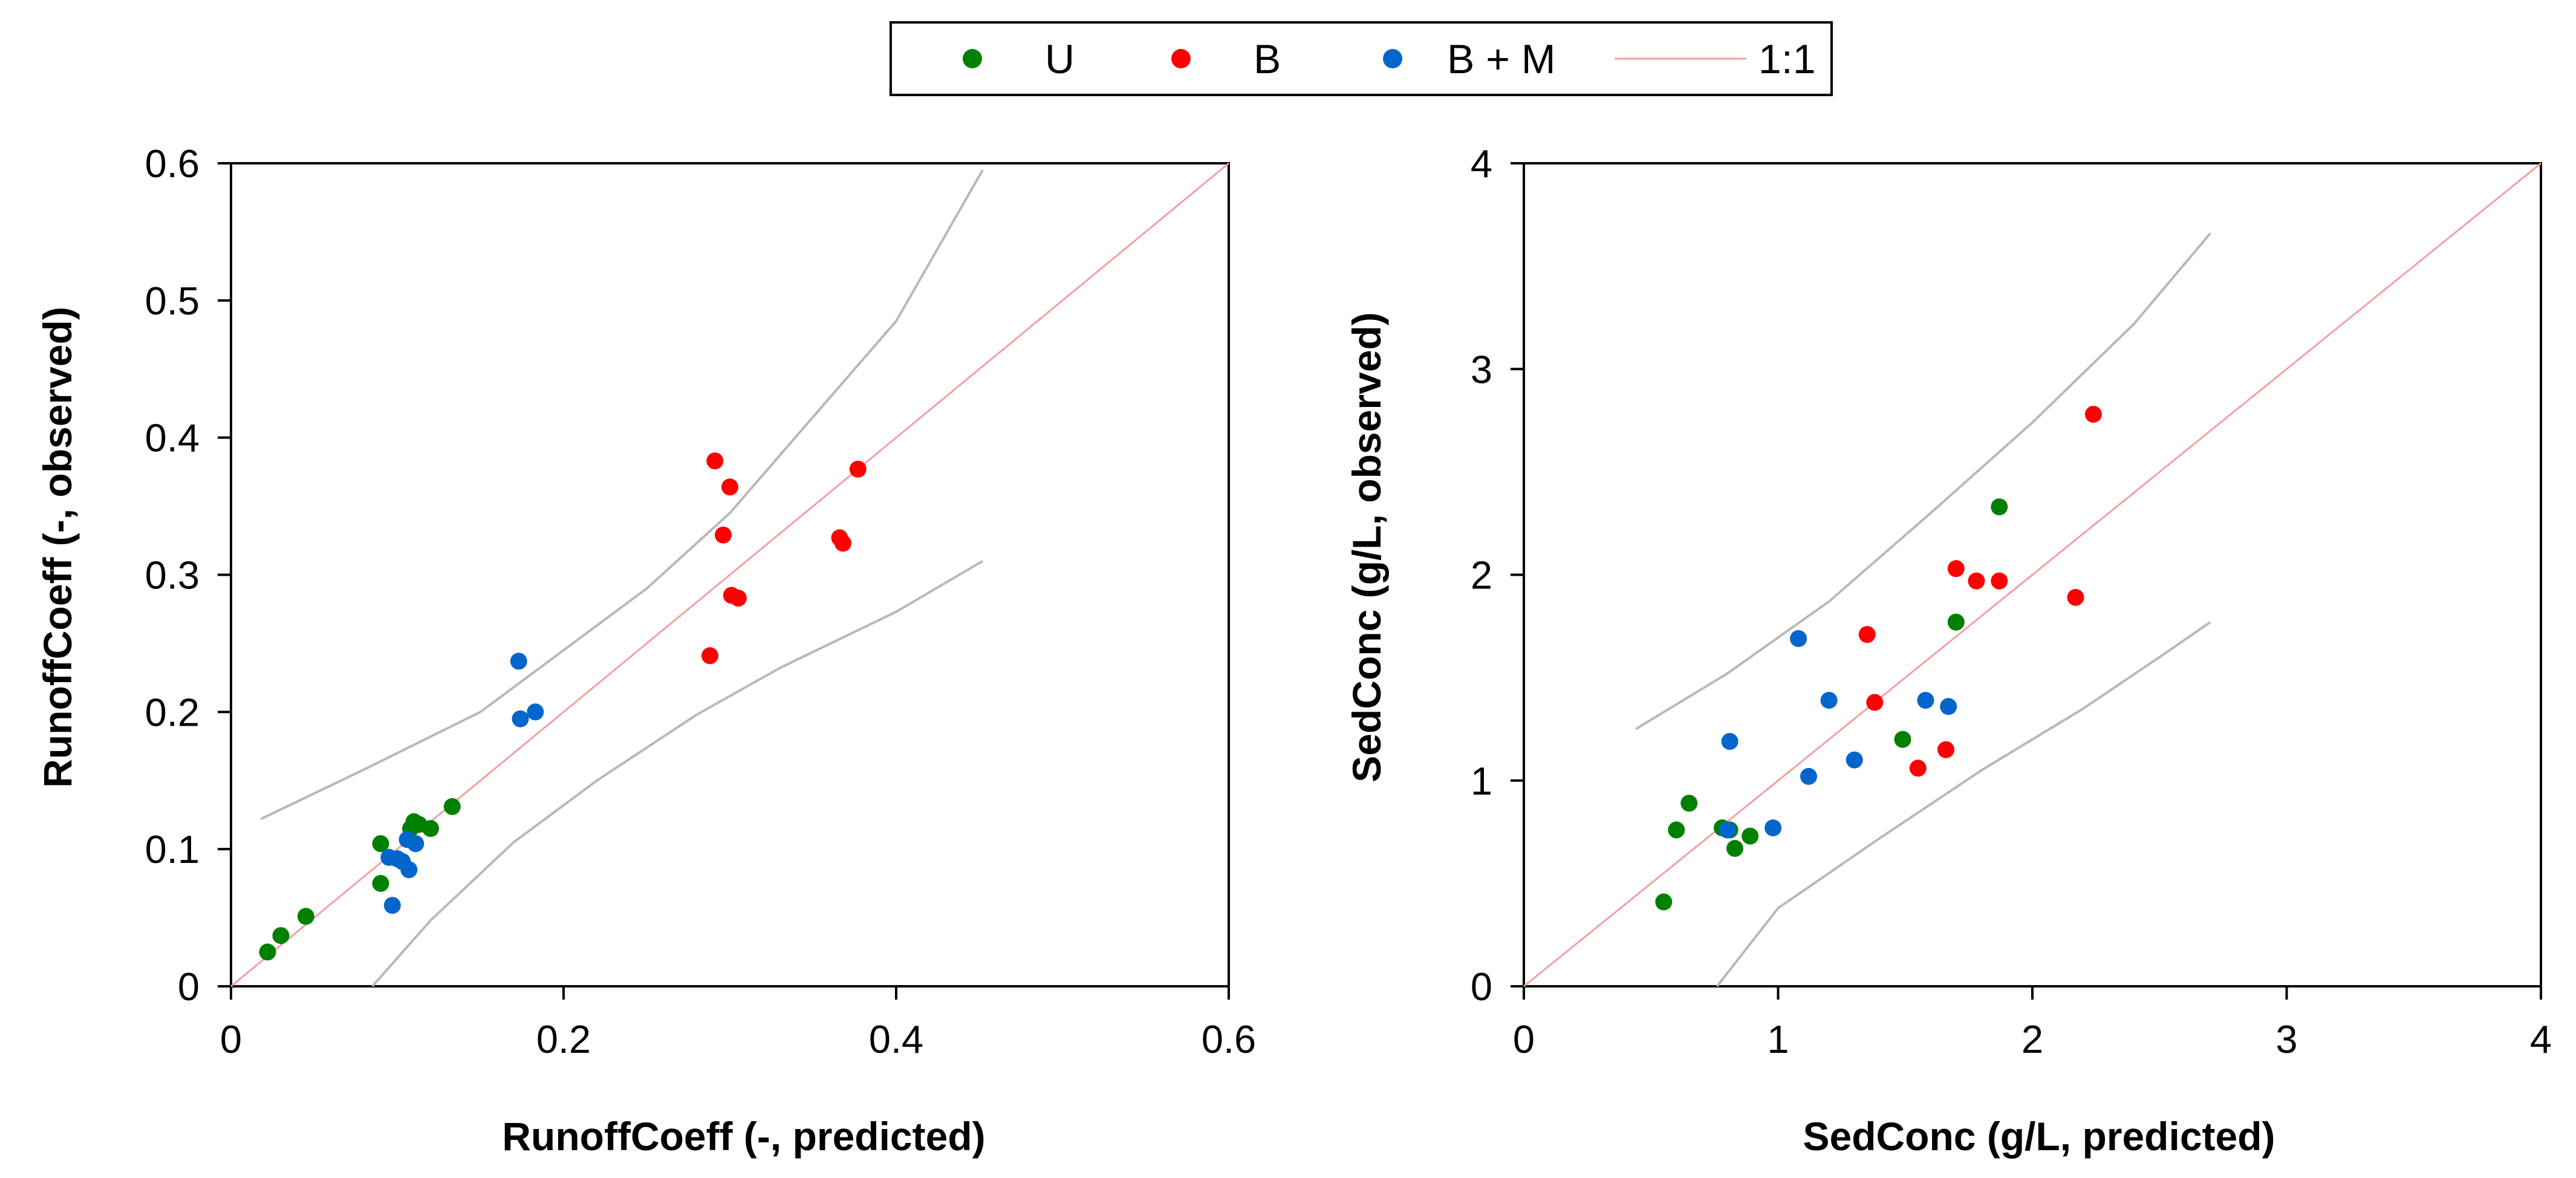 The height and width of the screenshot is (1178, 2576). What do you see at coordinates (563, 1039) in the screenshot?
I see `x-tick-label: 0.2` at bounding box center [563, 1039].